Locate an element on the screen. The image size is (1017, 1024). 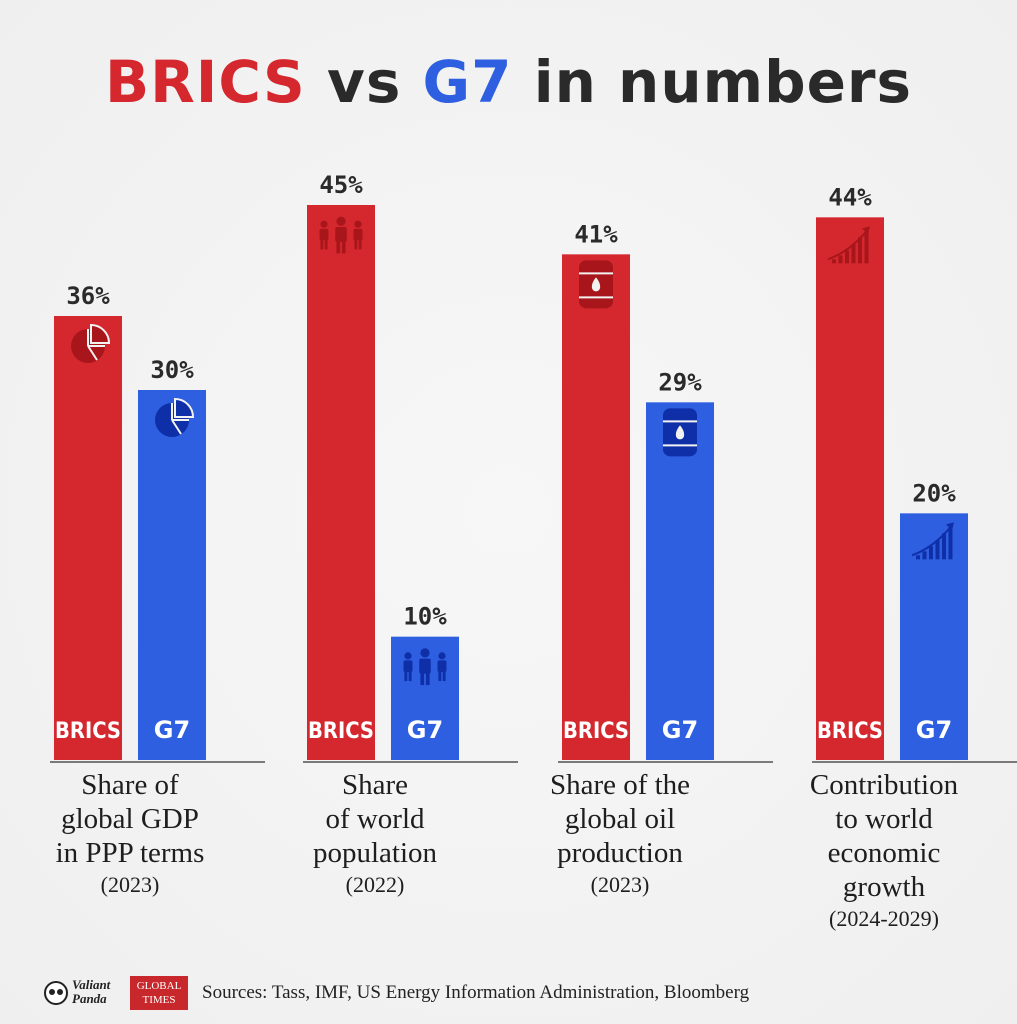
logo-text-global: GLOBAL is located at coordinates (159, 986).